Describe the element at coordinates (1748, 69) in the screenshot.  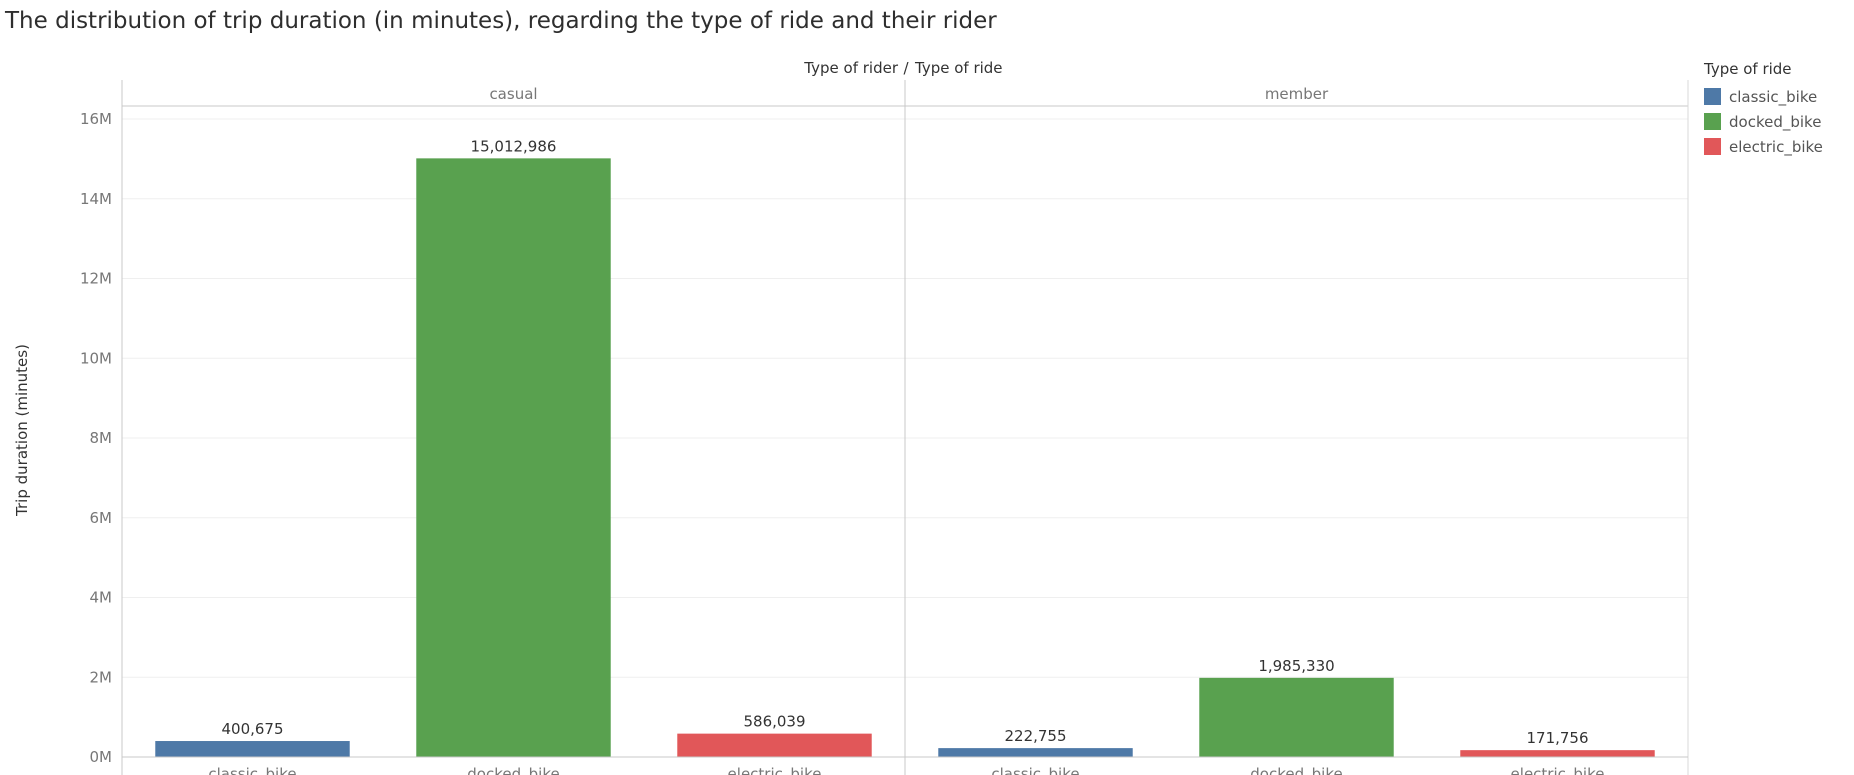
I see `legend-title: Type of ride` at that location.